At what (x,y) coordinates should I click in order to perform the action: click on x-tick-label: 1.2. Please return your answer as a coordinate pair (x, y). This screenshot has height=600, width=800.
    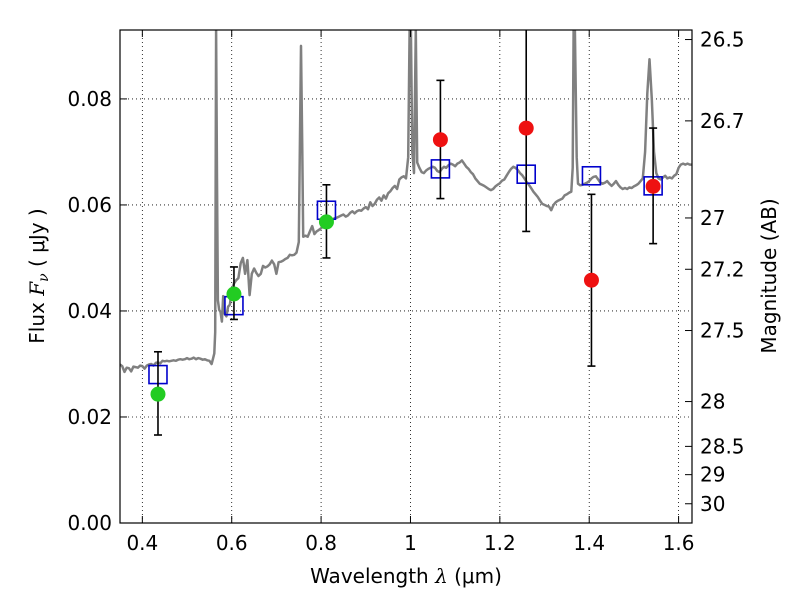
    Looking at the image, I should click on (500, 543).